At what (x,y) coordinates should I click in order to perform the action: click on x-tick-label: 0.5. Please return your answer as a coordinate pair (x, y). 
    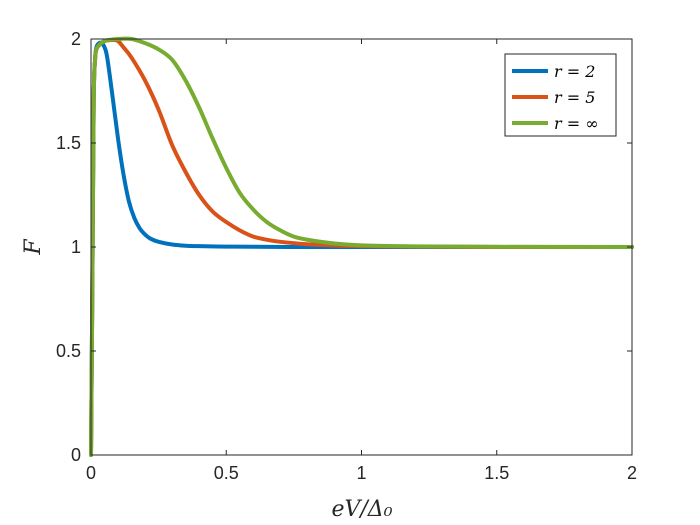
    Looking at the image, I should click on (226, 473).